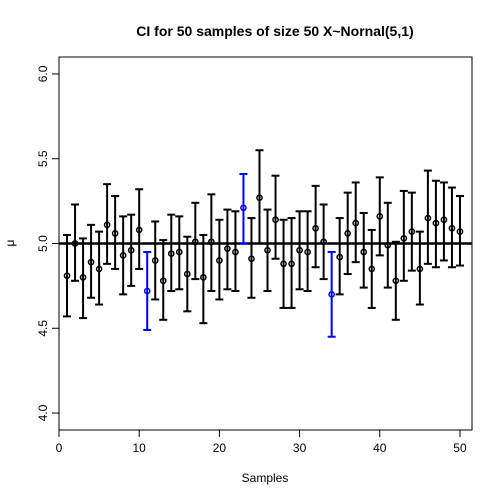  What do you see at coordinates (43, 243) in the screenshot?
I see `y-tick-label: 5.0` at bounding box center [43, 243].